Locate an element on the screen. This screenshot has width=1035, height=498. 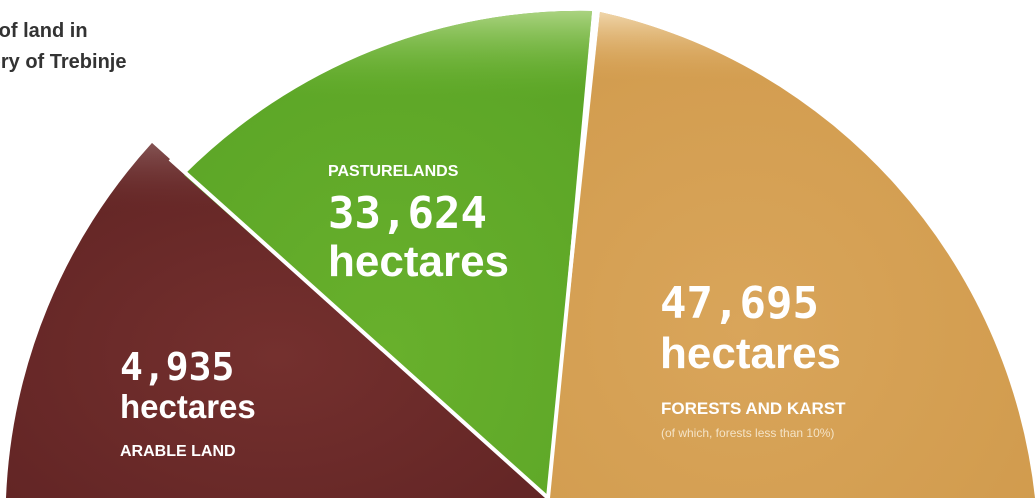
arable-land-value: 4,935 is located at coordinates (177, 367).